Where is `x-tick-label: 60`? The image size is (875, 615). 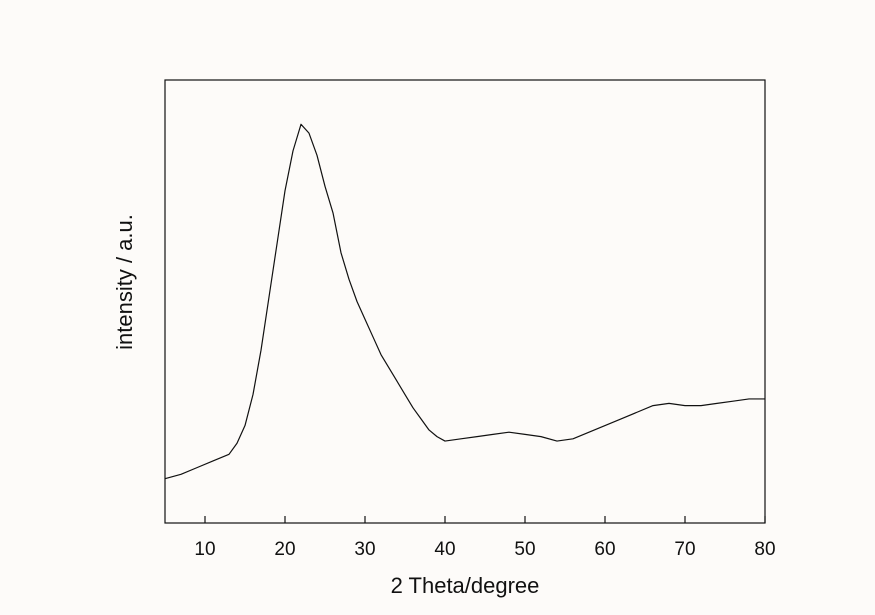
x-tick-label: 60 is located at coordinates (604, 549).